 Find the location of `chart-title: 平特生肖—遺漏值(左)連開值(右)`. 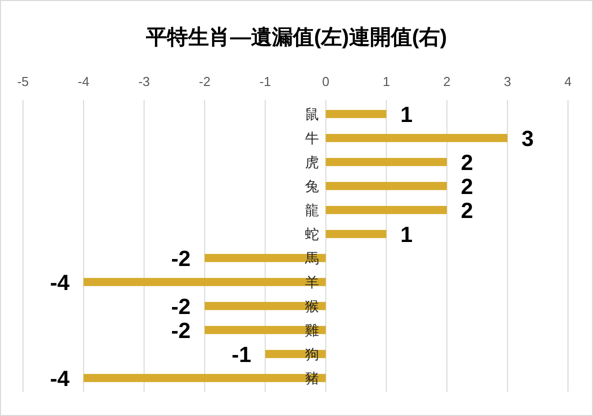

chart-title: 平特生肖—遺漏值(左)連開值(右) is located at coordinates (296, 37).